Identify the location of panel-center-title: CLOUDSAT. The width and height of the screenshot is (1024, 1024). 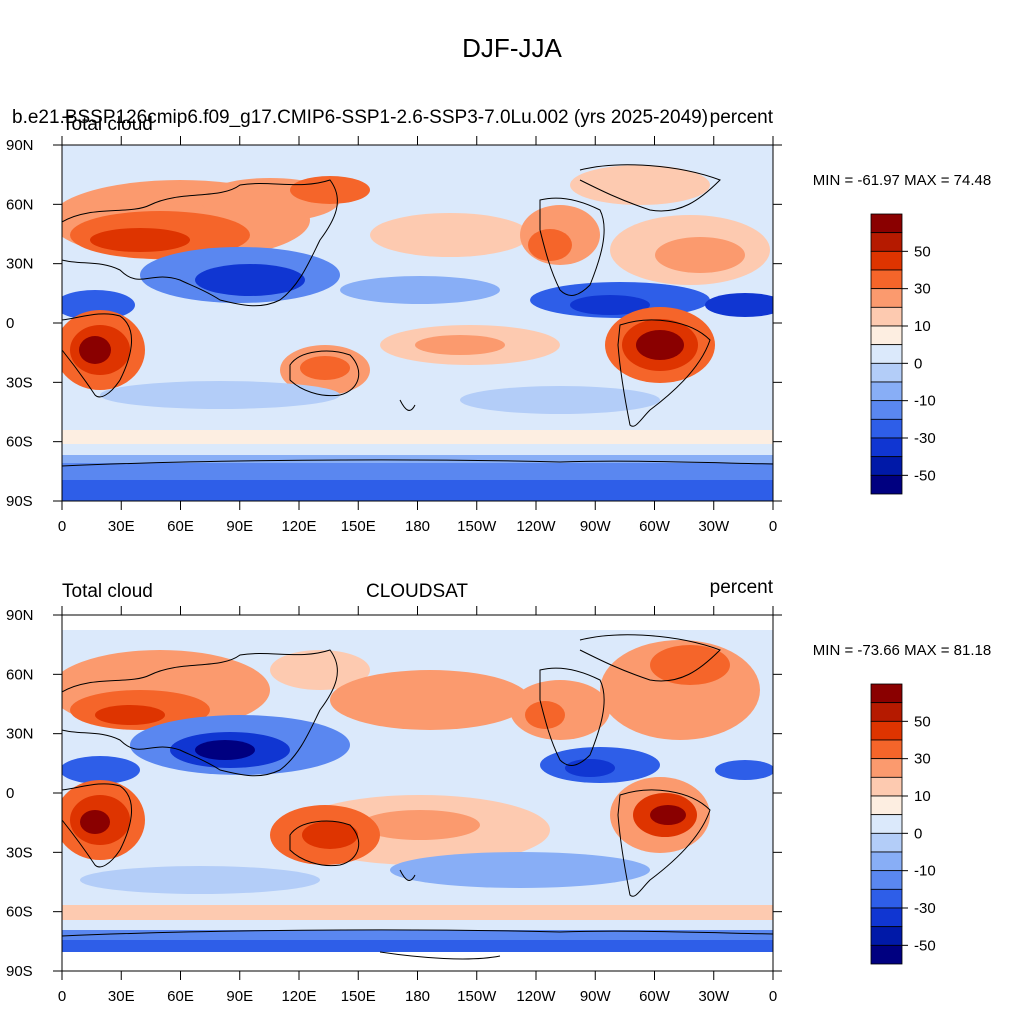
(417, 591).